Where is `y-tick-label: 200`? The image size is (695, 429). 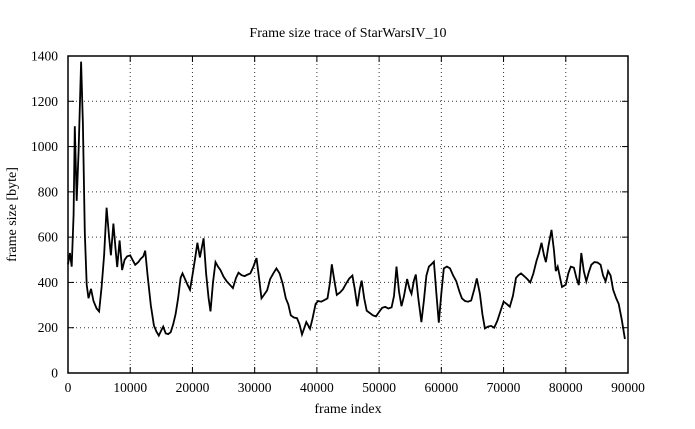 y-tick-label: 200 is located at coordinates (48, 327).